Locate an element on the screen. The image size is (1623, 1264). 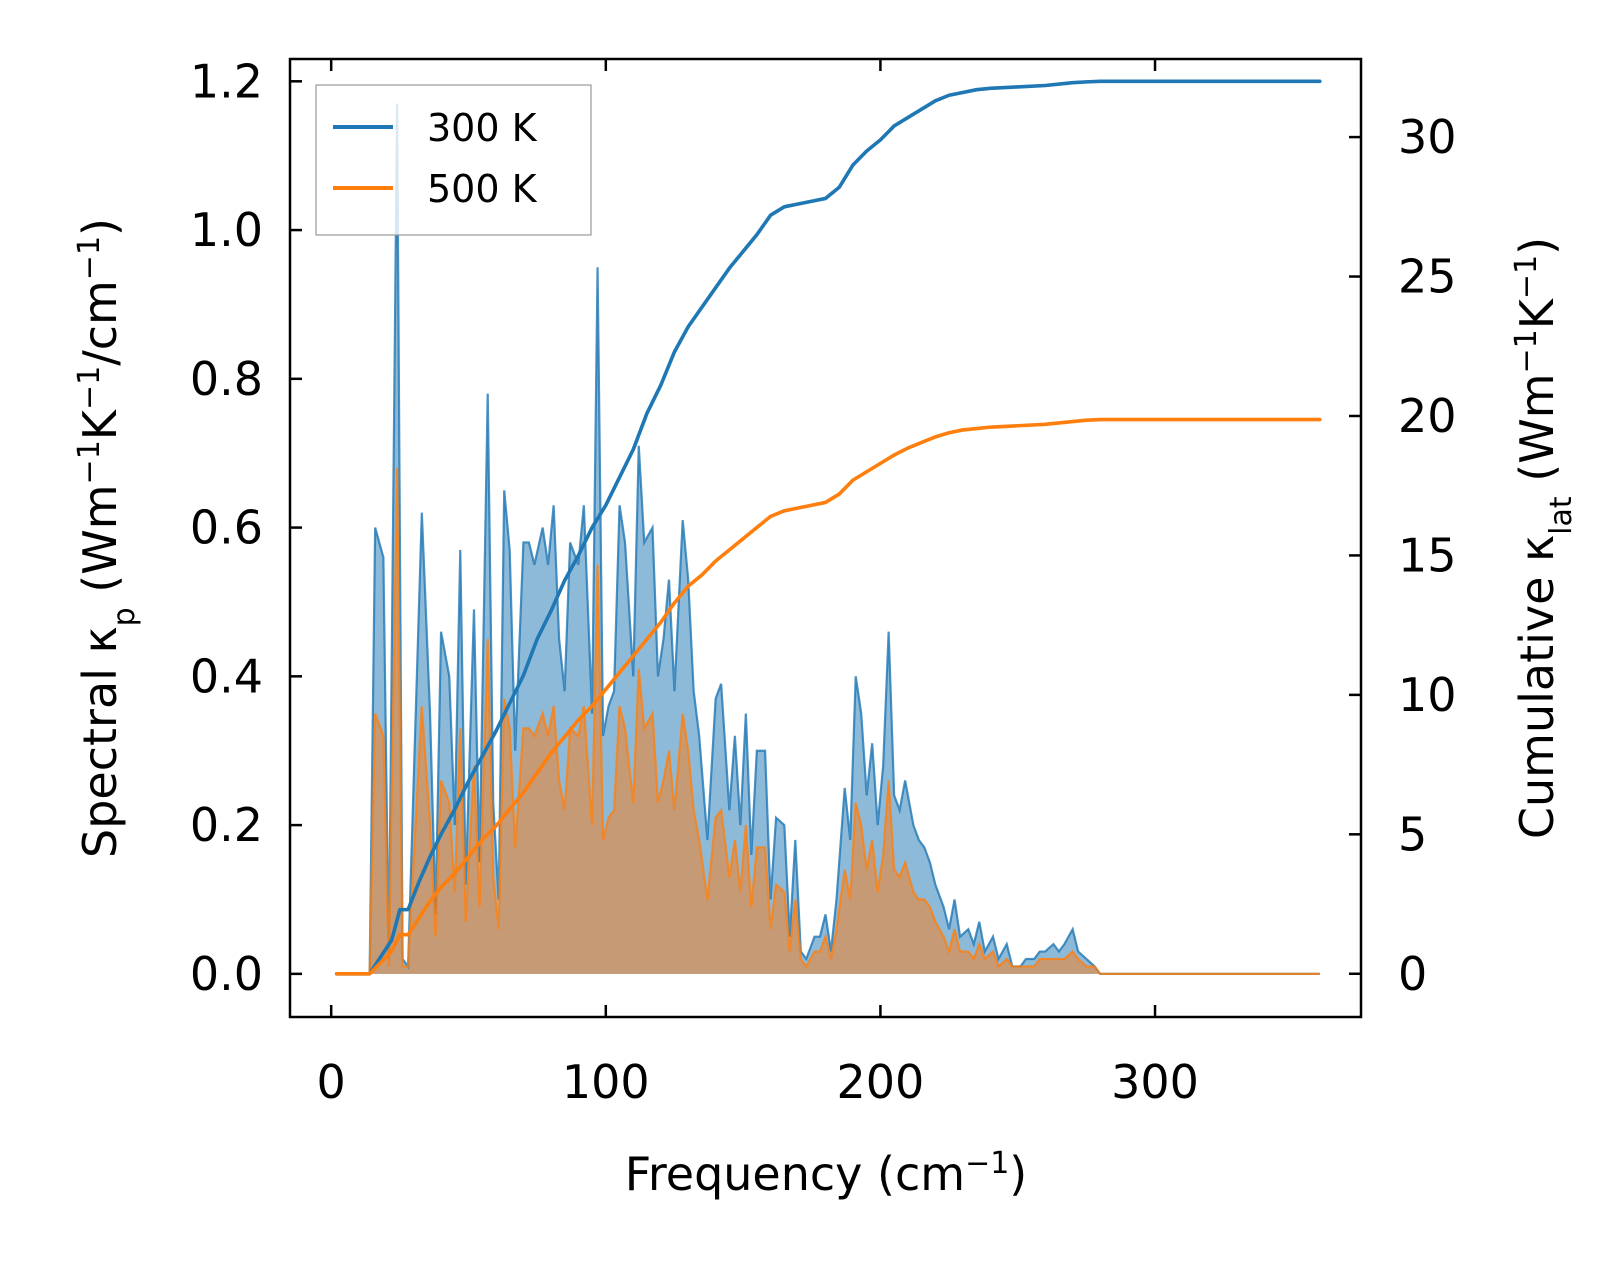
x-axis-title: Frequency (cm−1) is located at coordinates (826, 1174).